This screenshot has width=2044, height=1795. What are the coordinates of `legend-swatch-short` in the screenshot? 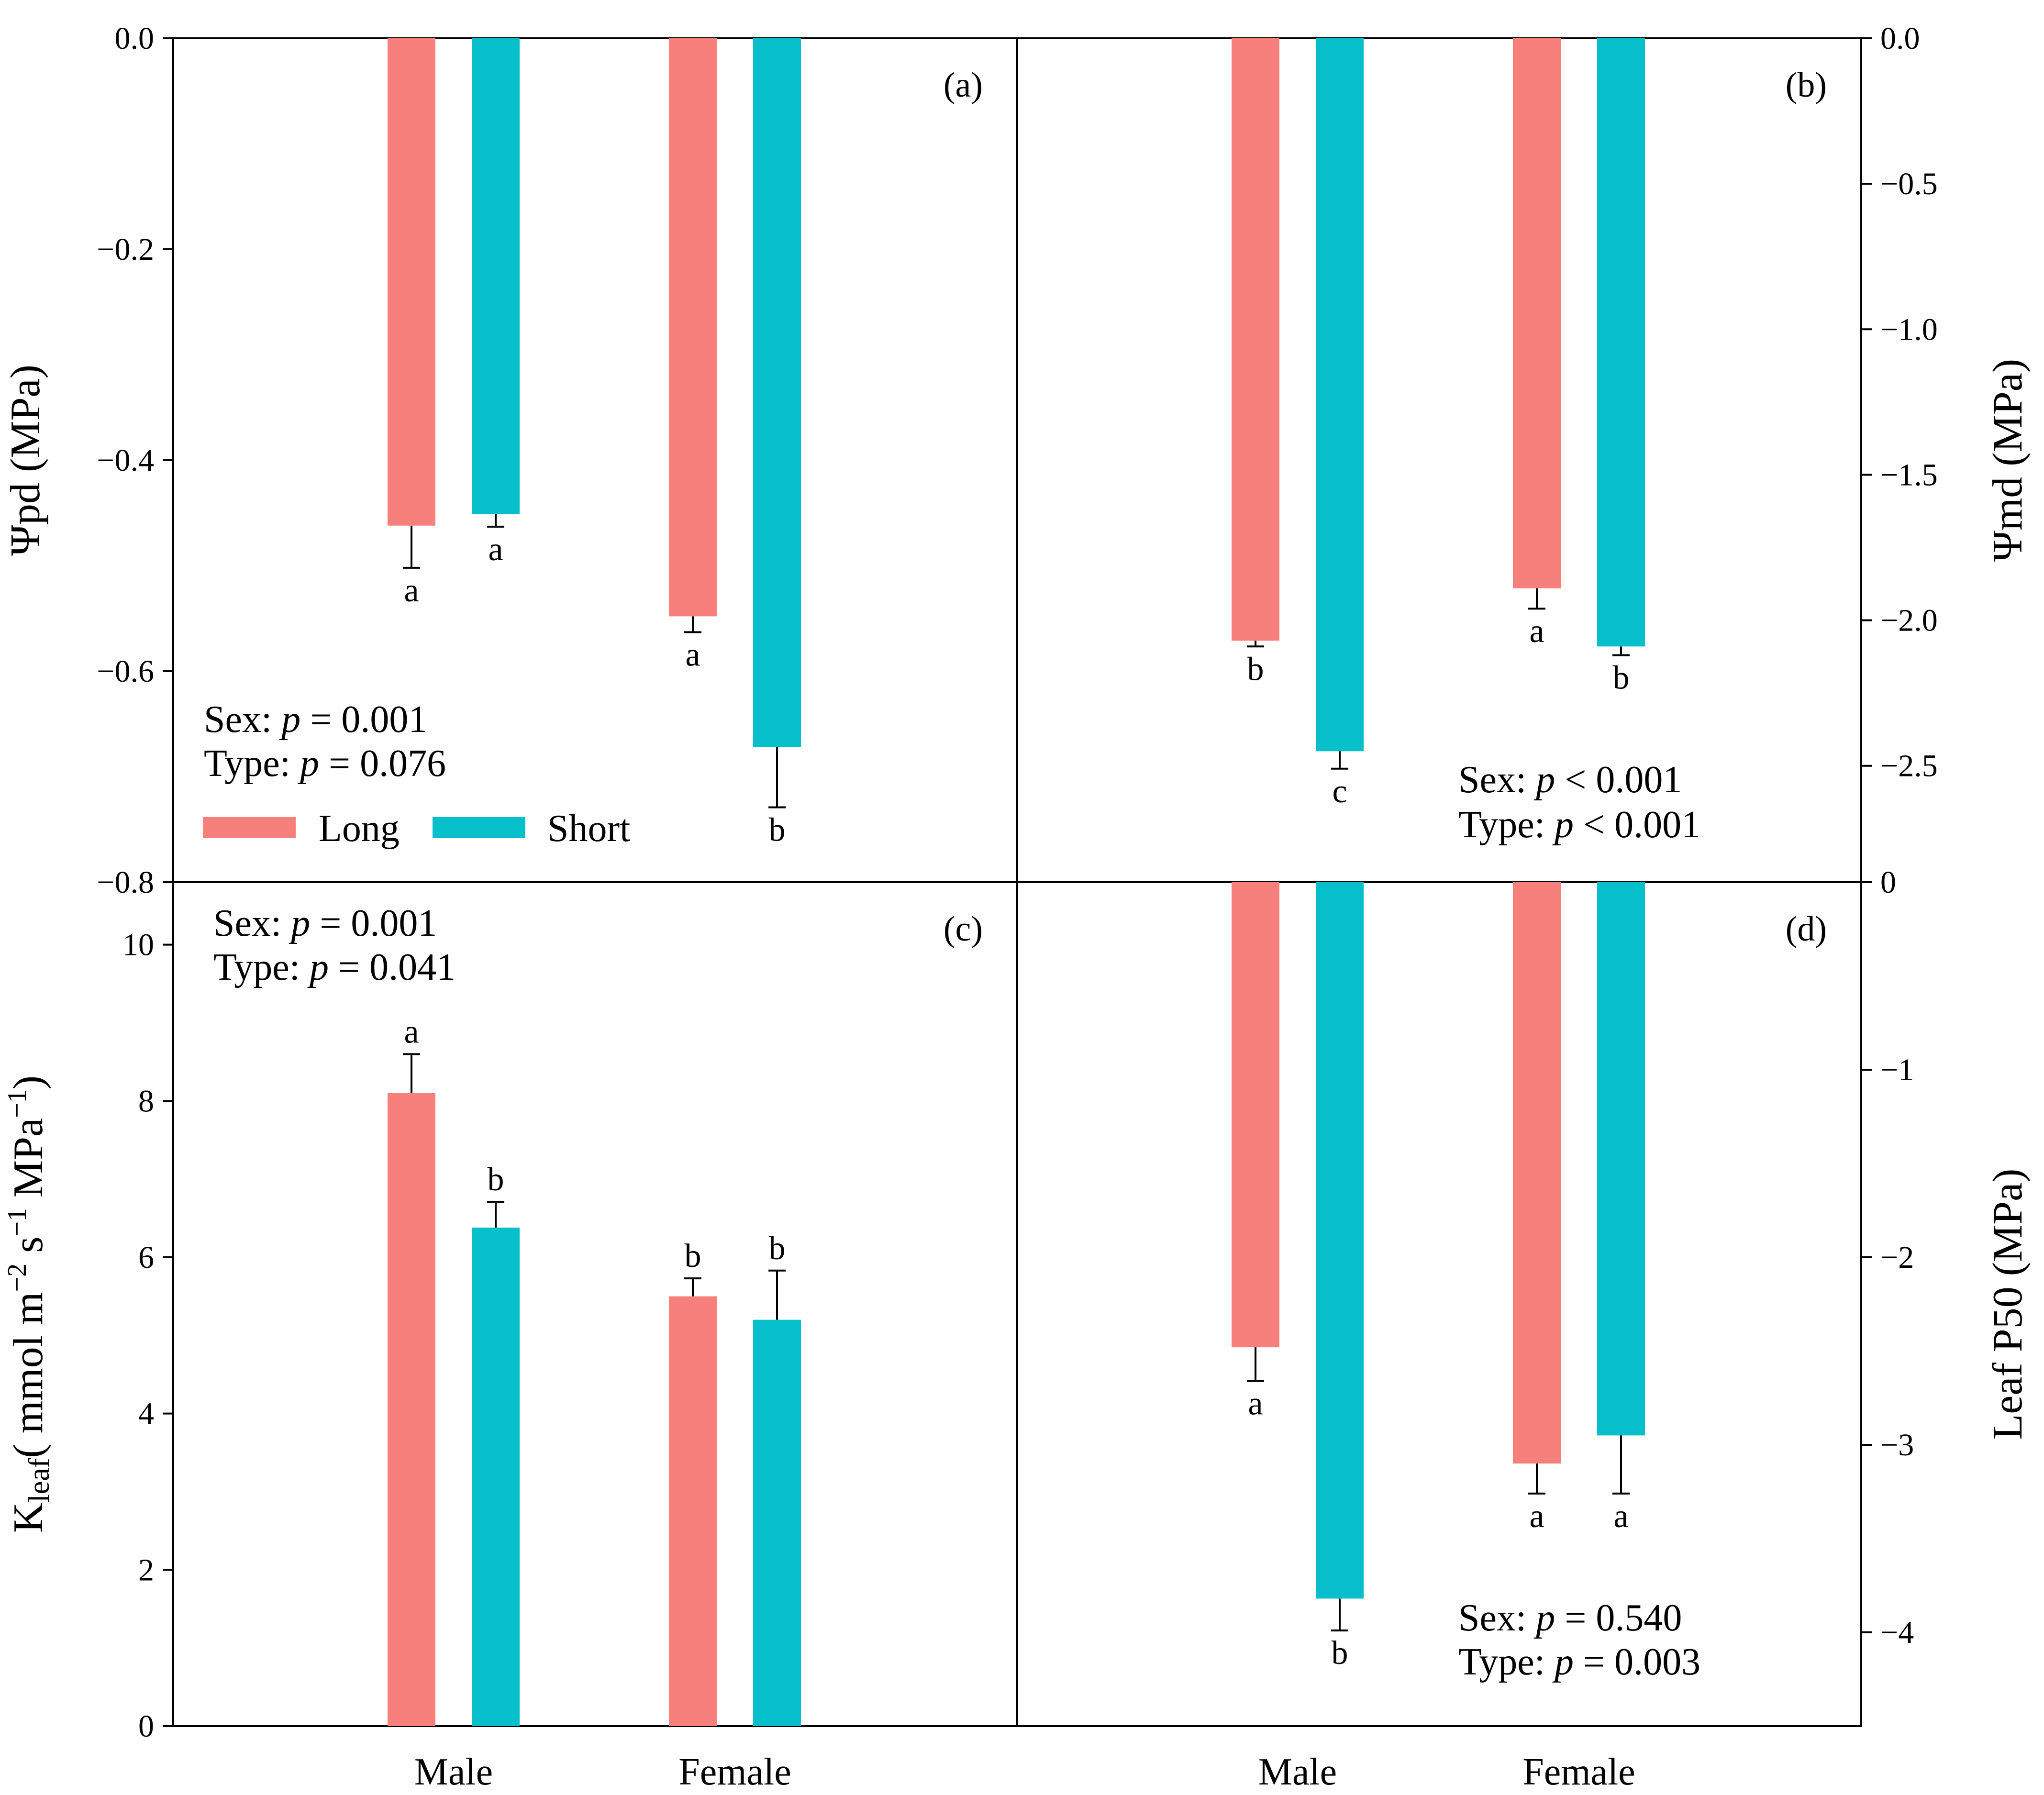 It's located at (479, 827).